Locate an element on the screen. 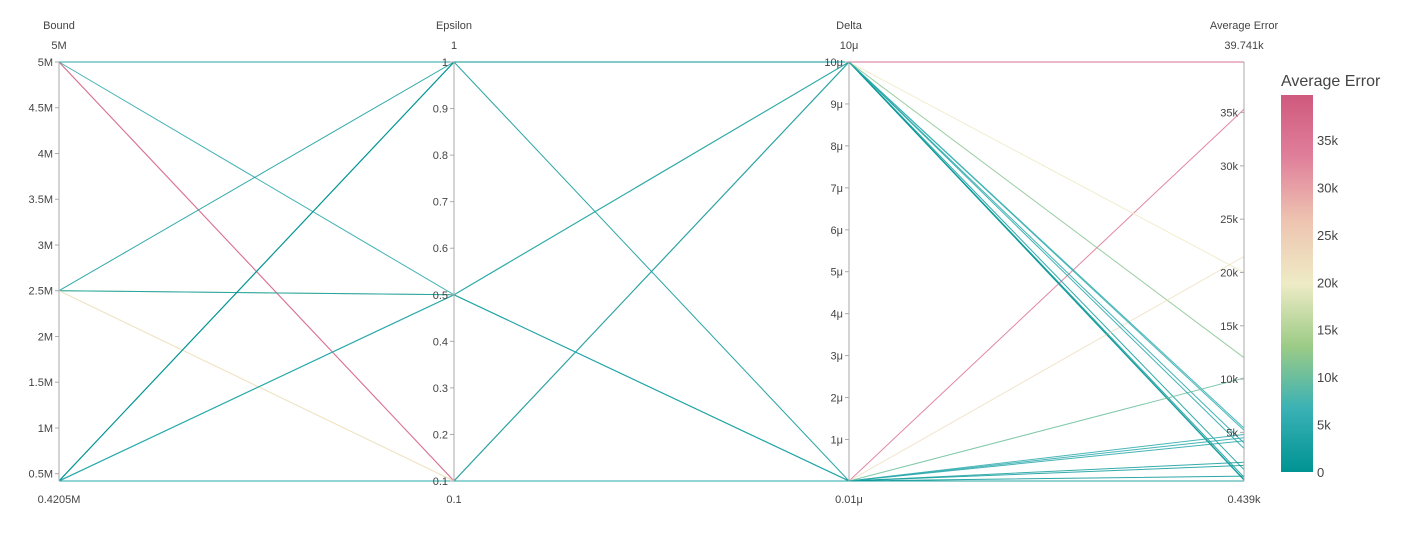  colorbar-tick-label: 10k is located at coordinates (1327, 377).